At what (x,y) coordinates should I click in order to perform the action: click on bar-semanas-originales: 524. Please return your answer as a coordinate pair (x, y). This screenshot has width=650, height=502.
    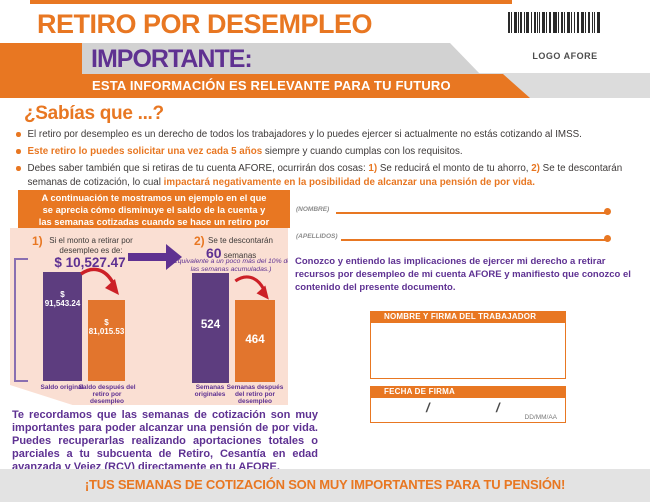
    Looking at the image, I should click on (210, 328).